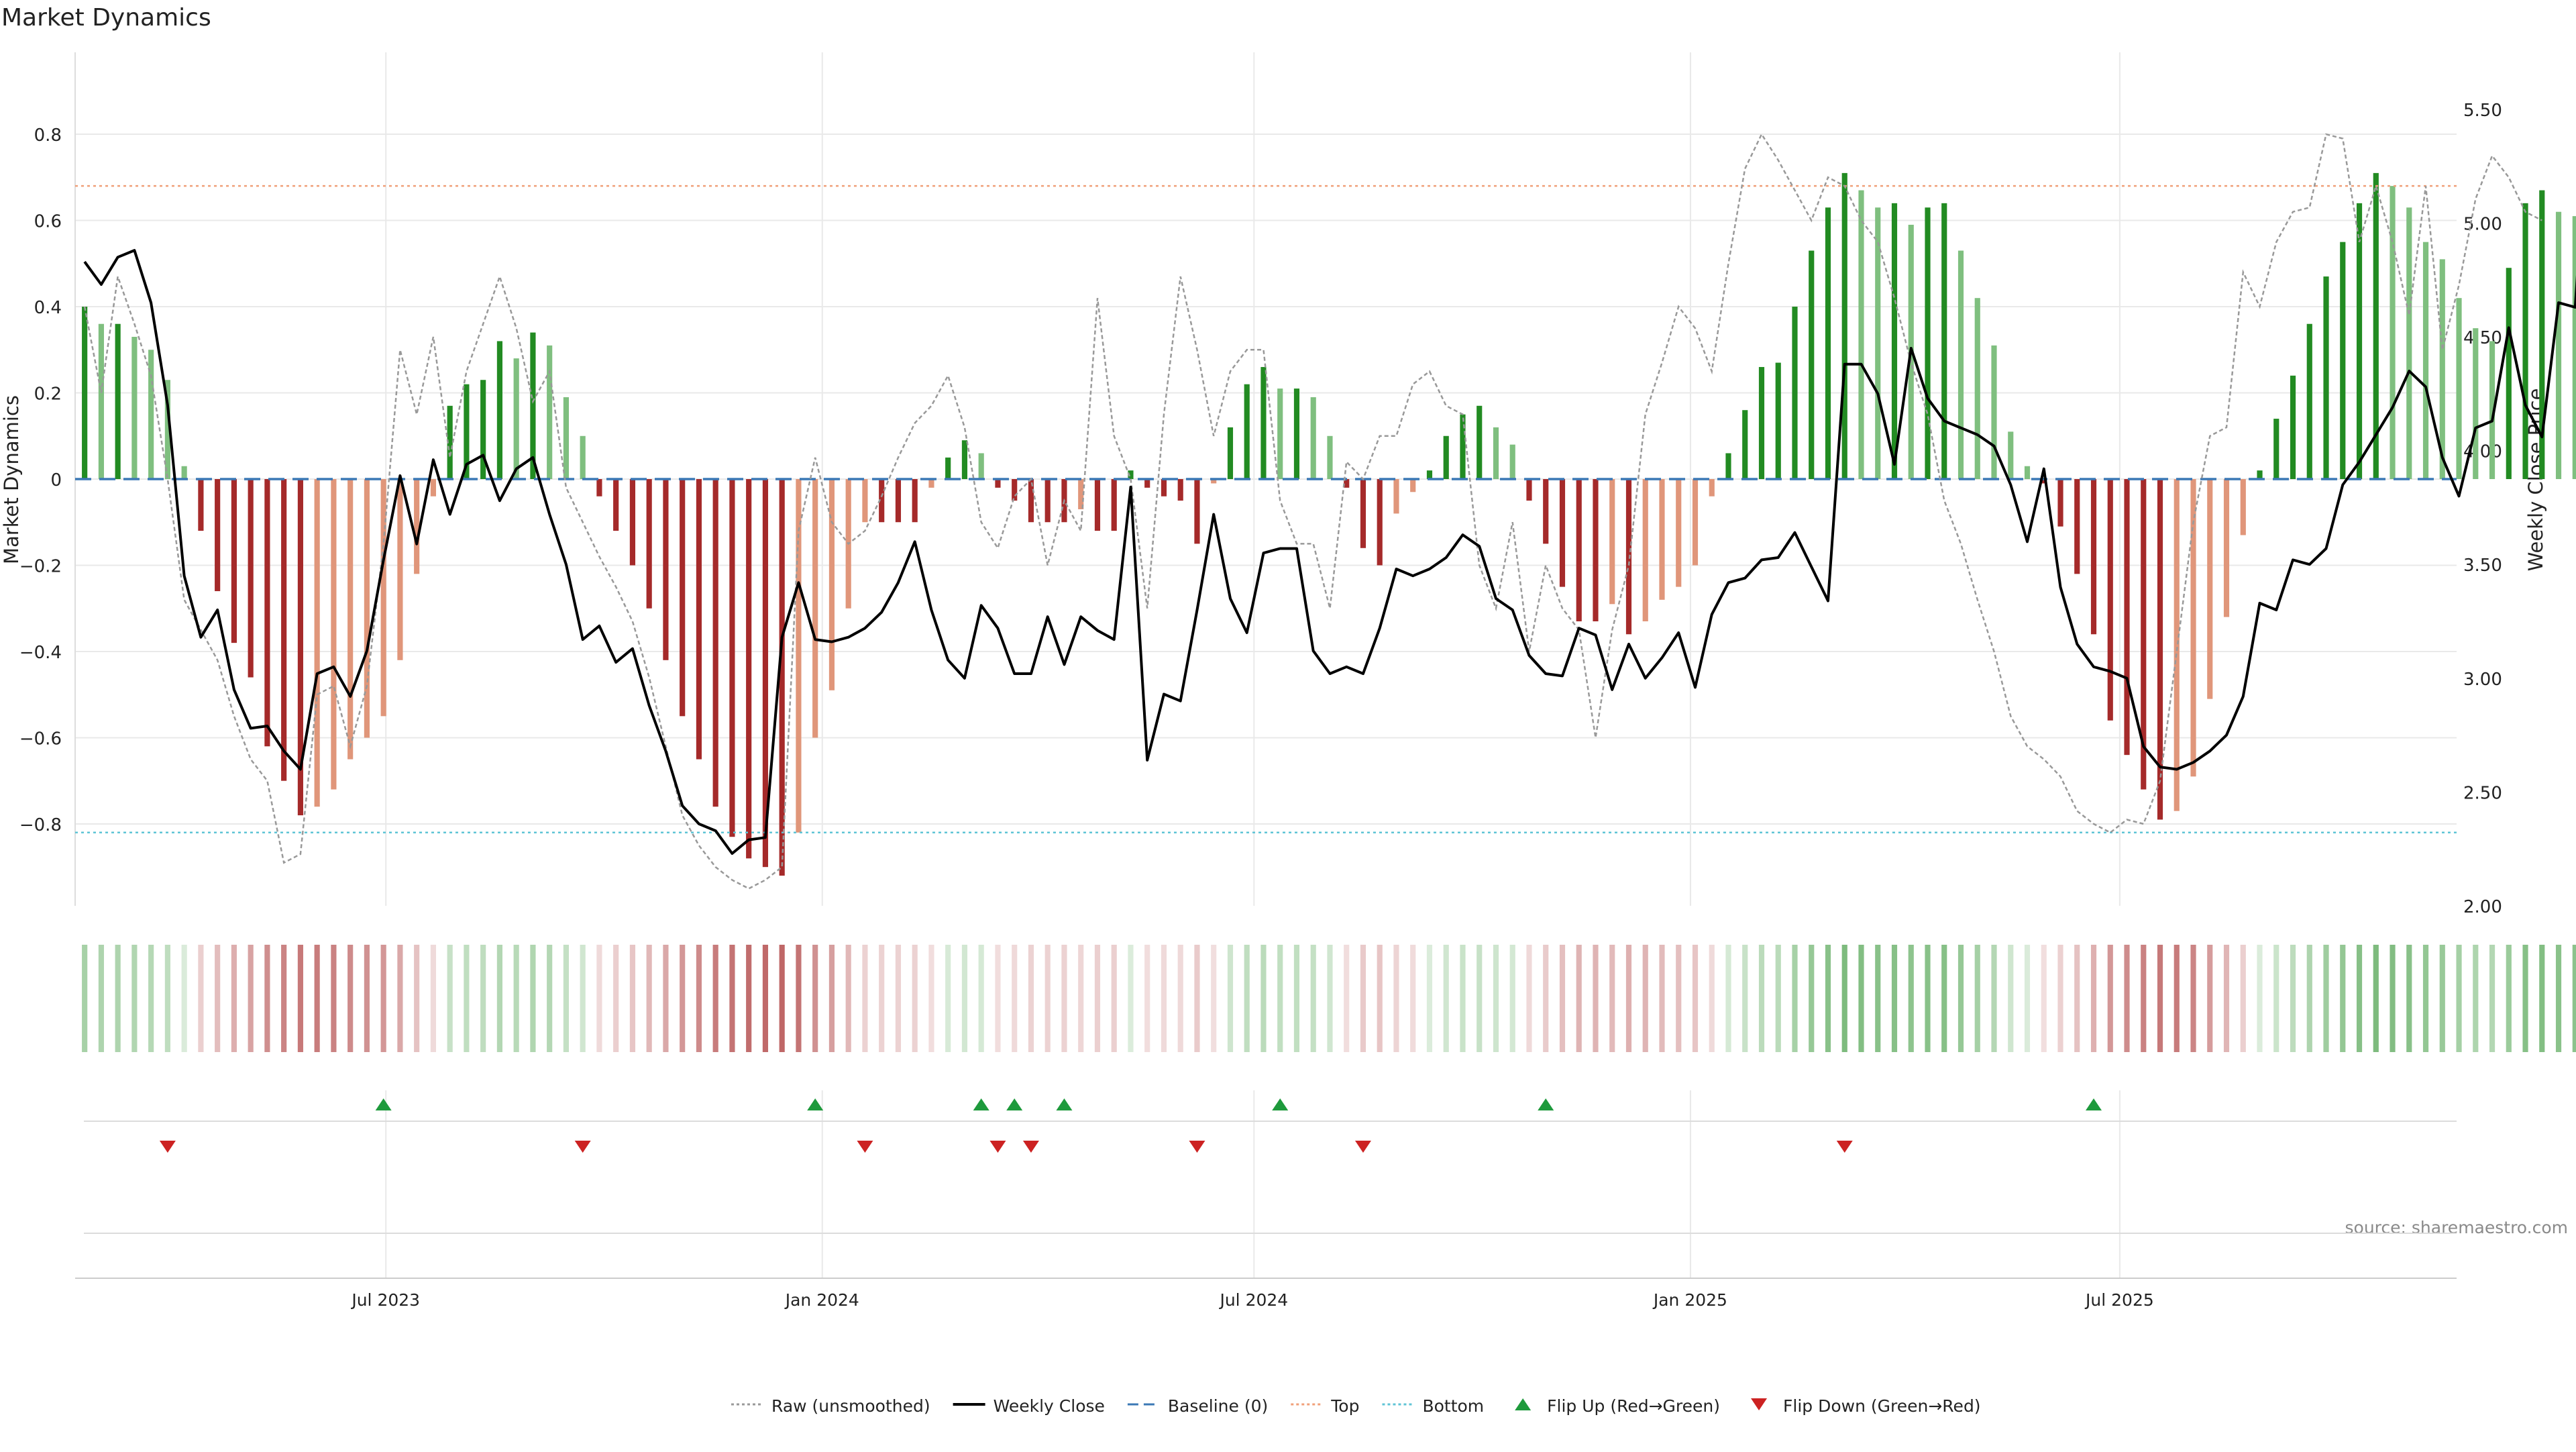 The height and width of the screenshot is (1452, 2576). What do you see at coordinates (1270, 1166) in the screenshot?
I see `flip-markers` at bounding box center [1270, 1166].